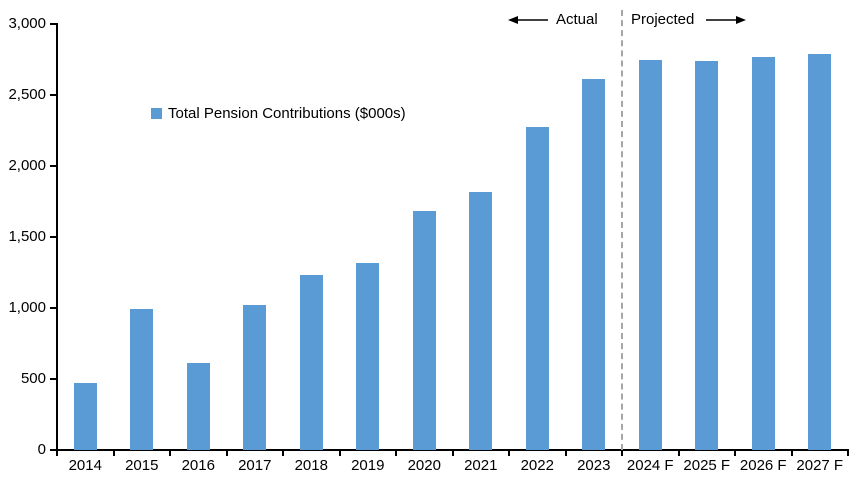 The height and width of the screenshot is (495, 852). Describe the element at coordinates (368, 465) in the screenshot. I see `x-axis-label: 2019` at that location.